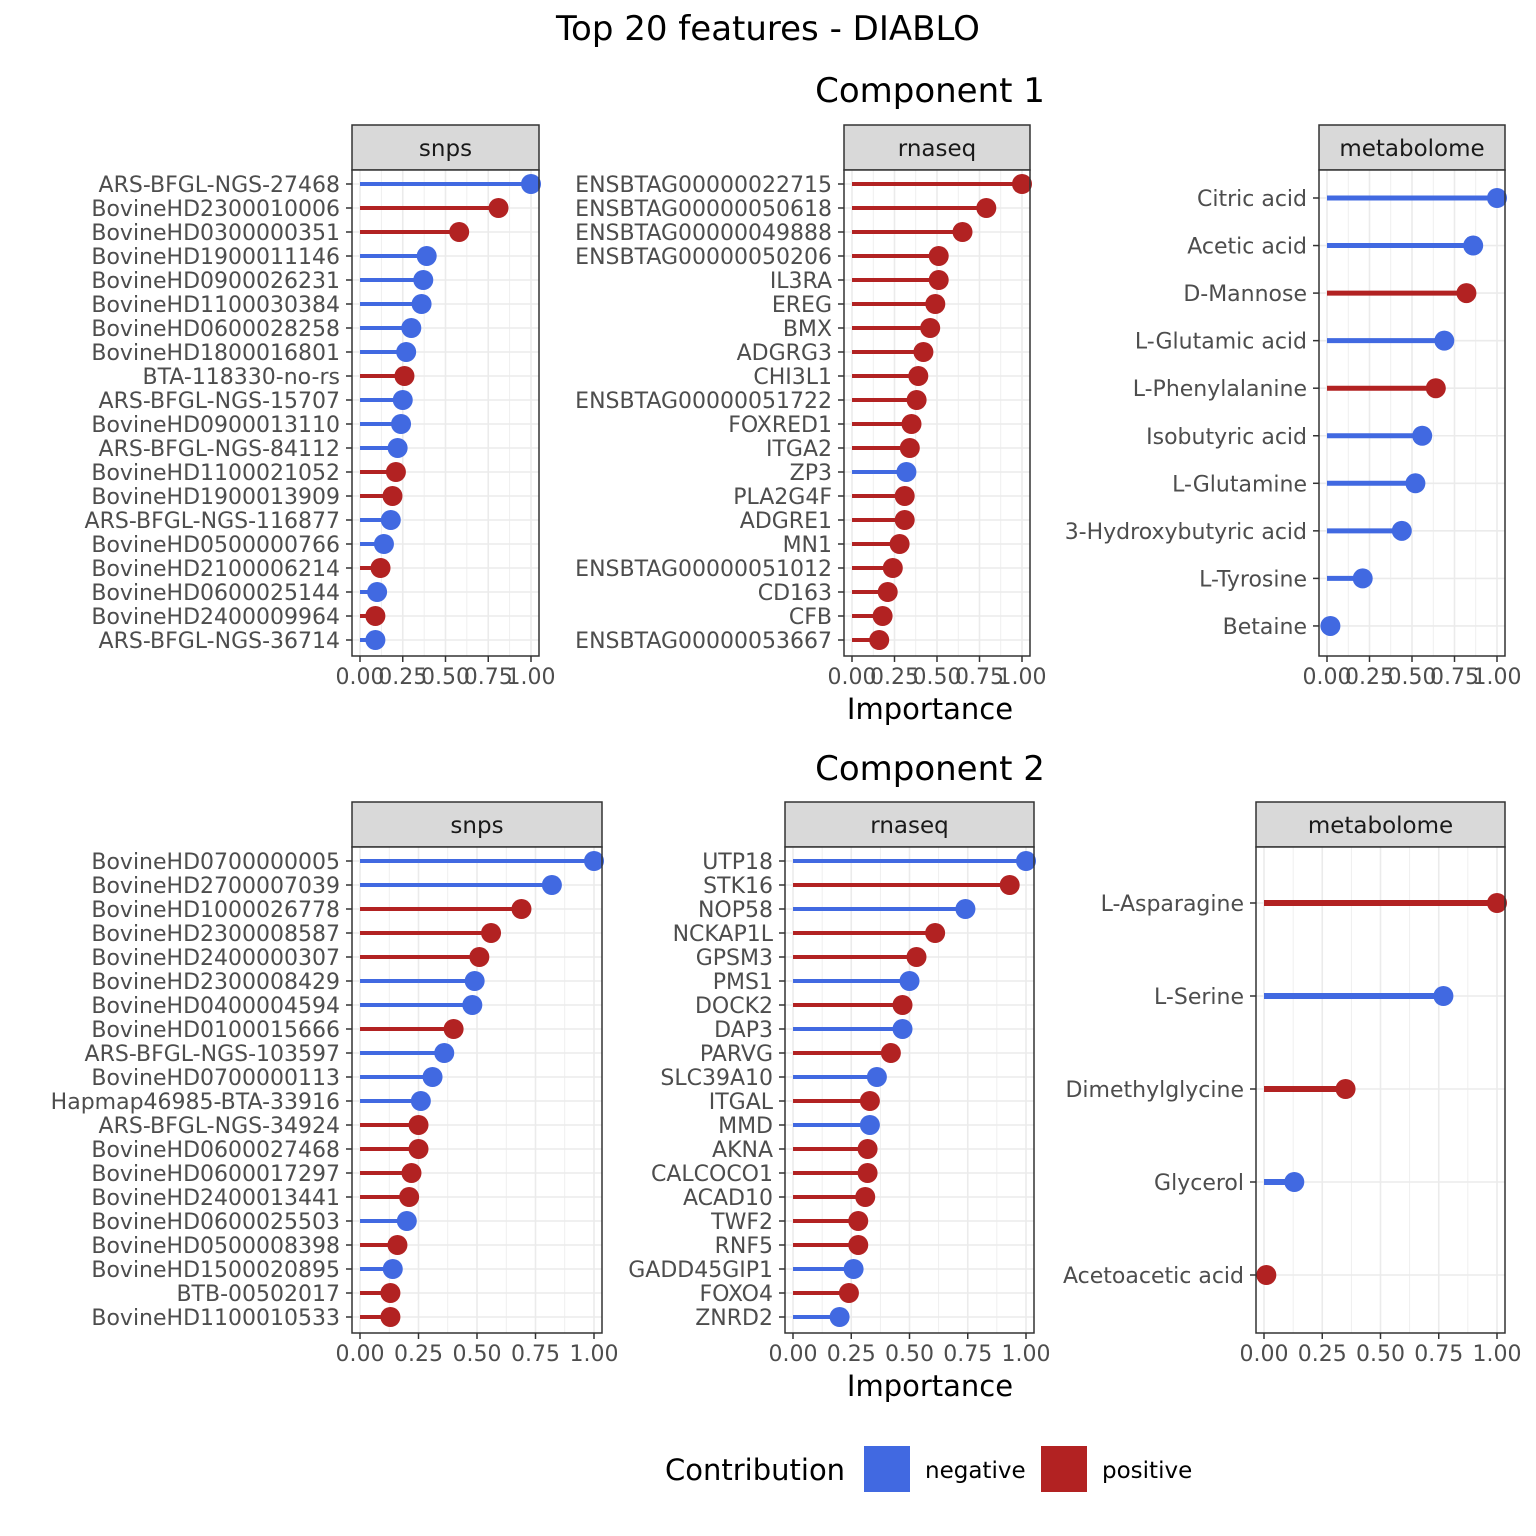 This screenshot has height=1536, width=1536. Describe the element at coordinates (1265, 627) in the screenshot. I see `y-tick-label: Betaine` at that location.